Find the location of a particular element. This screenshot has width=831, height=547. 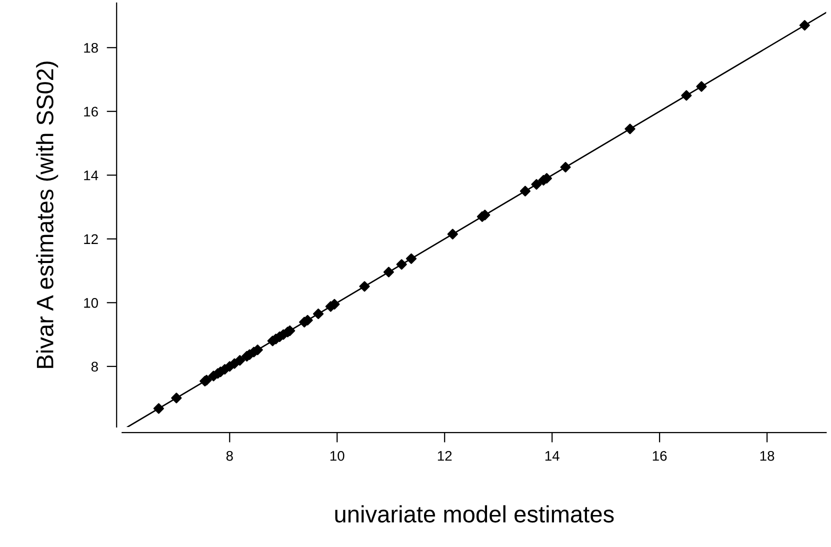

y-tick-label: 8 is located at coordinates (94, 367).